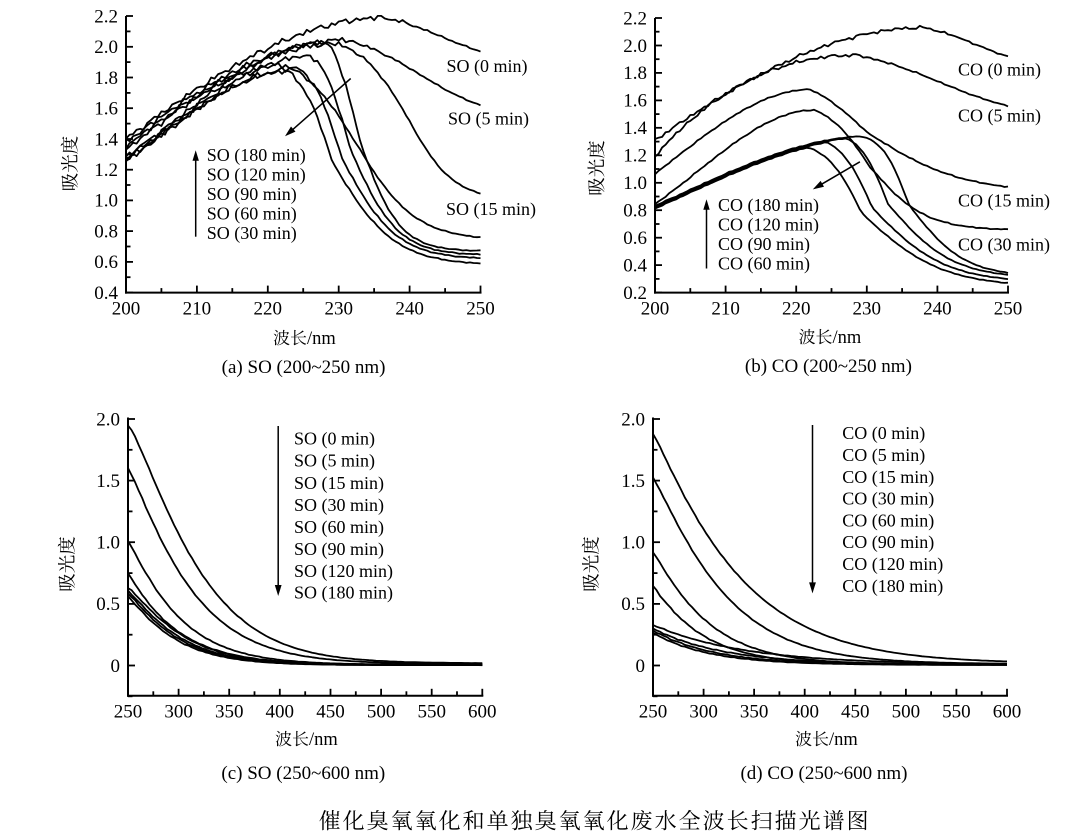 The height and width of the screenshot is (838, 1089). What do you see at coordinates (303, 773) in the screenshot?
I see `svg-text: (c) SO (250~600 nm)` at bounding box center [303, 773].